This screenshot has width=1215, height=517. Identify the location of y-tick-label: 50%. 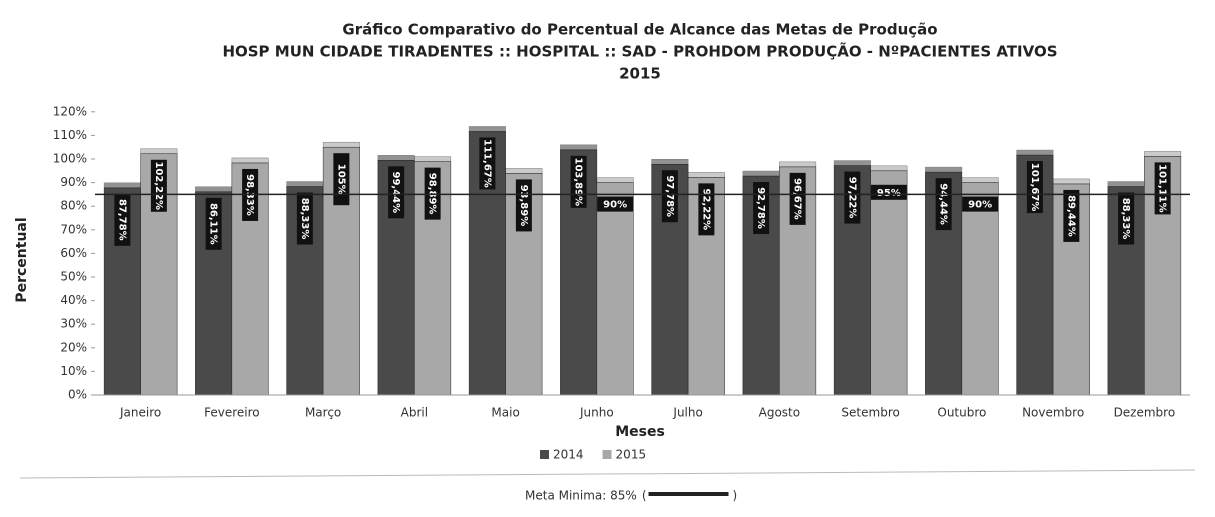
(73, 277).